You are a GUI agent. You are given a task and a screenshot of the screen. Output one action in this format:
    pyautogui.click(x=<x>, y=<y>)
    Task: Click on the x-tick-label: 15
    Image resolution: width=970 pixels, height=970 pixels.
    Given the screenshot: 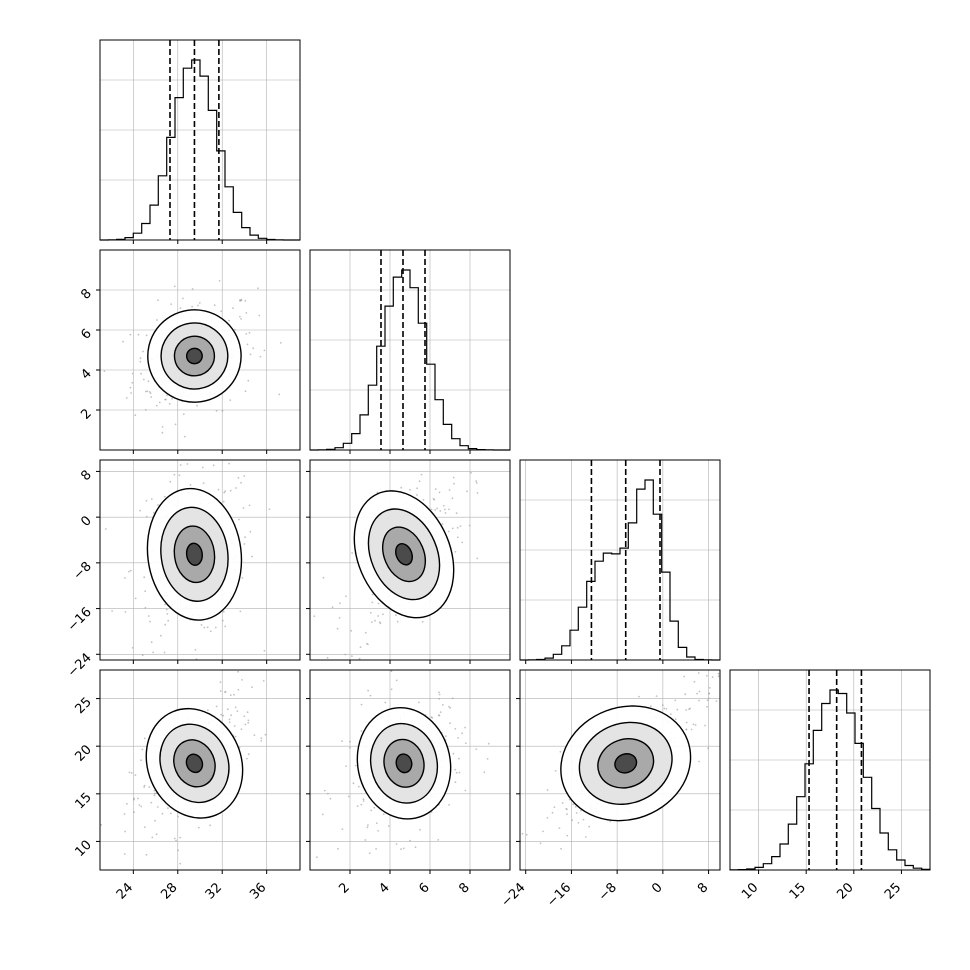 What is the action you would take?
    pyautogui.click(x=798, y=891)
    